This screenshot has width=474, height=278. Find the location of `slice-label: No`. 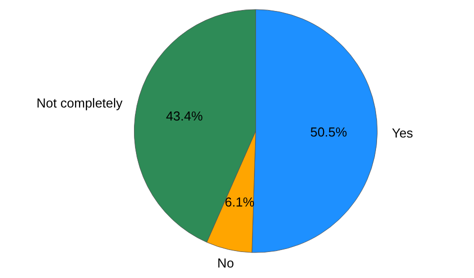

slice-label: No is located at coordinates (225, 263).